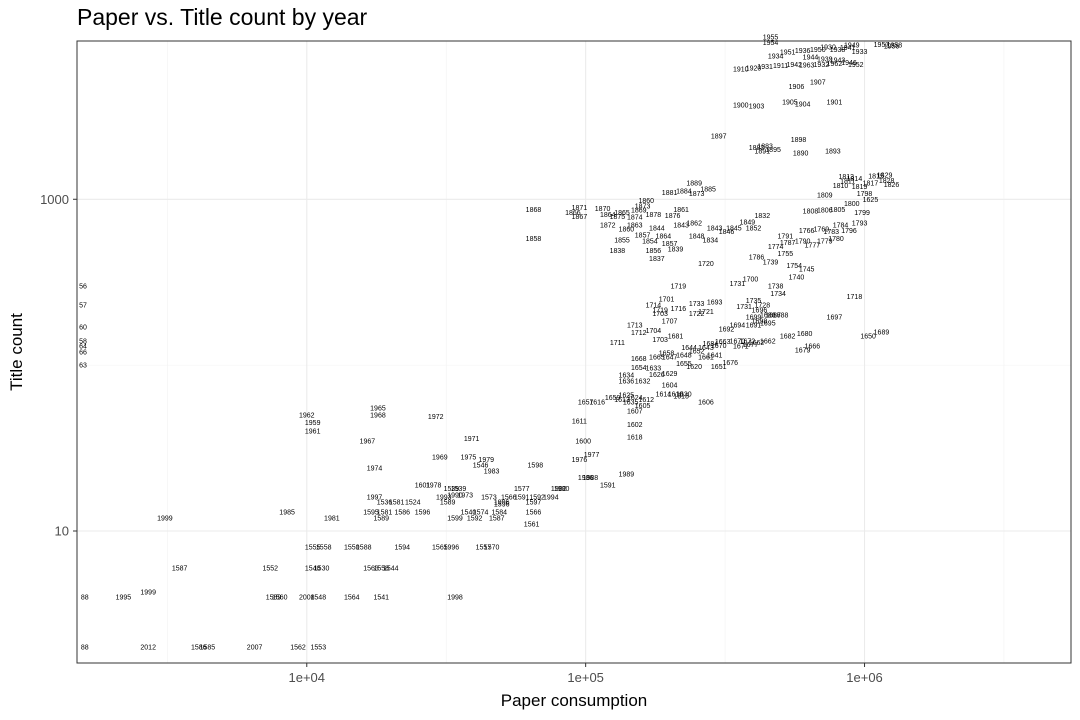 This screenshot has width=1080, height=720. What do you see at coordinates (895, 46) in the screenshot?
I see `data-point-label: 1958` at bounding box center [895, 46].